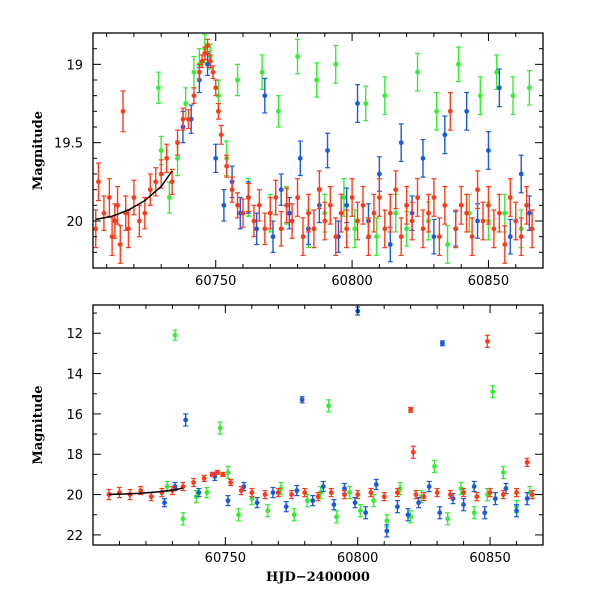 This screenshot has width=600, height=600. What do you see at coordinates (74, 222) in the screenshot?
I see `y-tick-label: 20` at bounding box center [74, 222].